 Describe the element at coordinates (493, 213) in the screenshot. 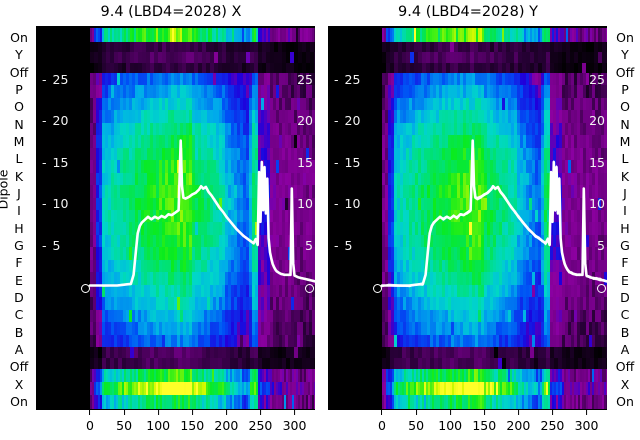

I see `dipole-trace-y` at that location.